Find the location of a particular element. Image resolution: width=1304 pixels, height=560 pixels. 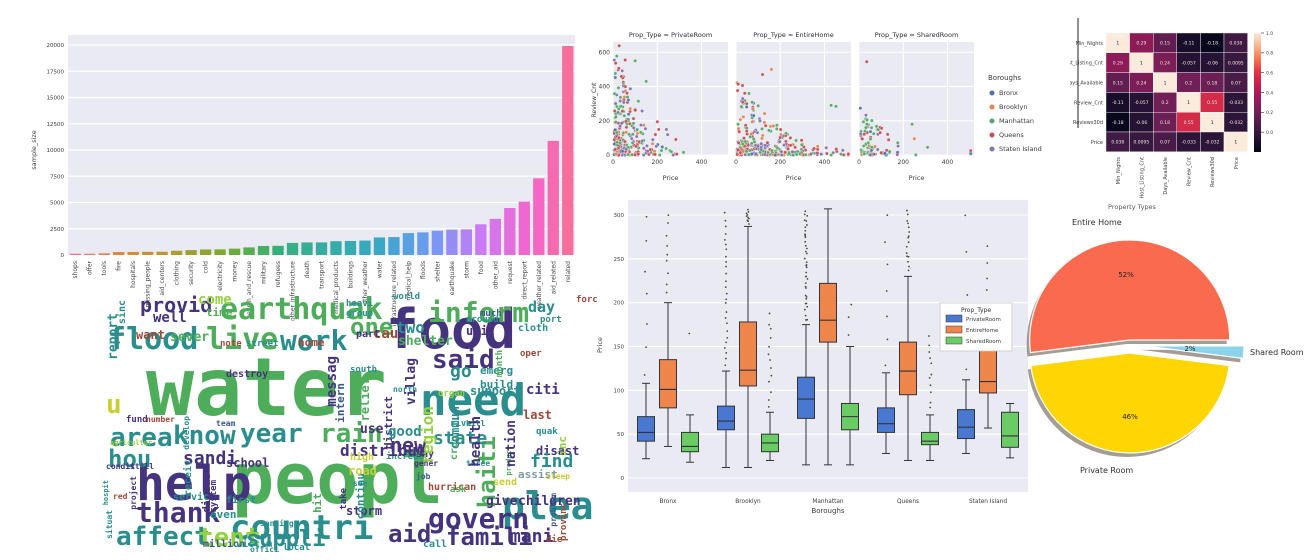

bar-x-tick: shops is located at coordinates (75, 270).